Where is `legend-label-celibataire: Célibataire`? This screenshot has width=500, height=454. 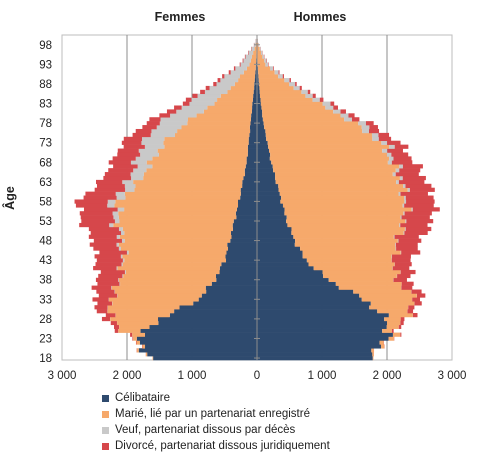 legend-label-celibataire: Célibataire is located at coordinates (142, 398).